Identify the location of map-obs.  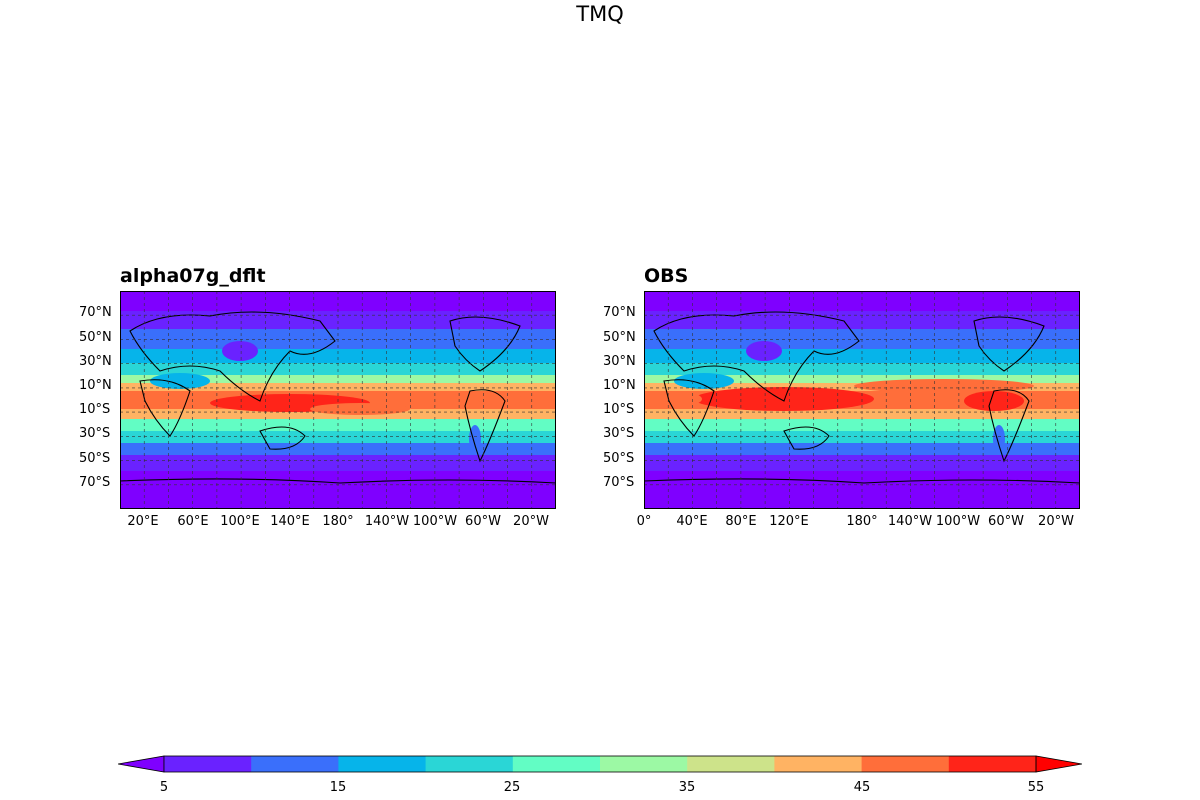
(862, 400).